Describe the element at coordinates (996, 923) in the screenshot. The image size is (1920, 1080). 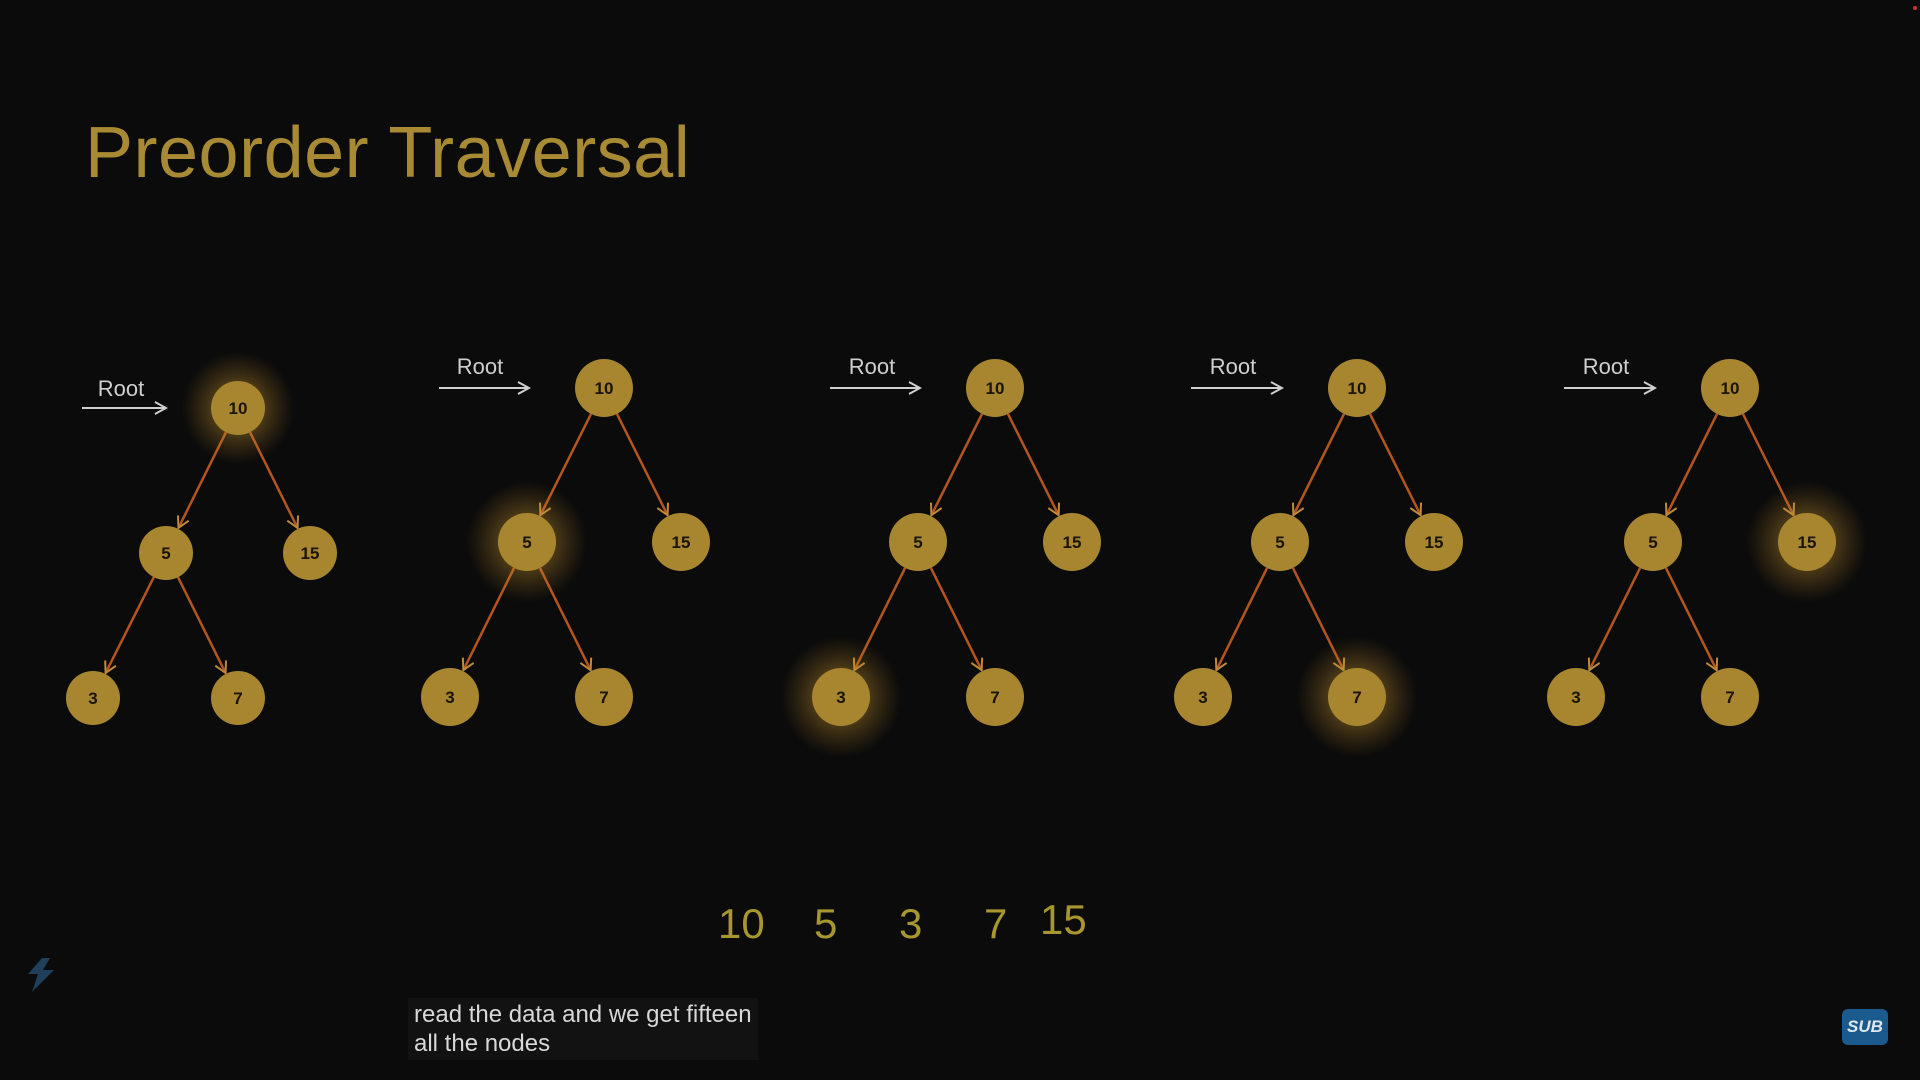
I see `output-value-4: 7` at that location.